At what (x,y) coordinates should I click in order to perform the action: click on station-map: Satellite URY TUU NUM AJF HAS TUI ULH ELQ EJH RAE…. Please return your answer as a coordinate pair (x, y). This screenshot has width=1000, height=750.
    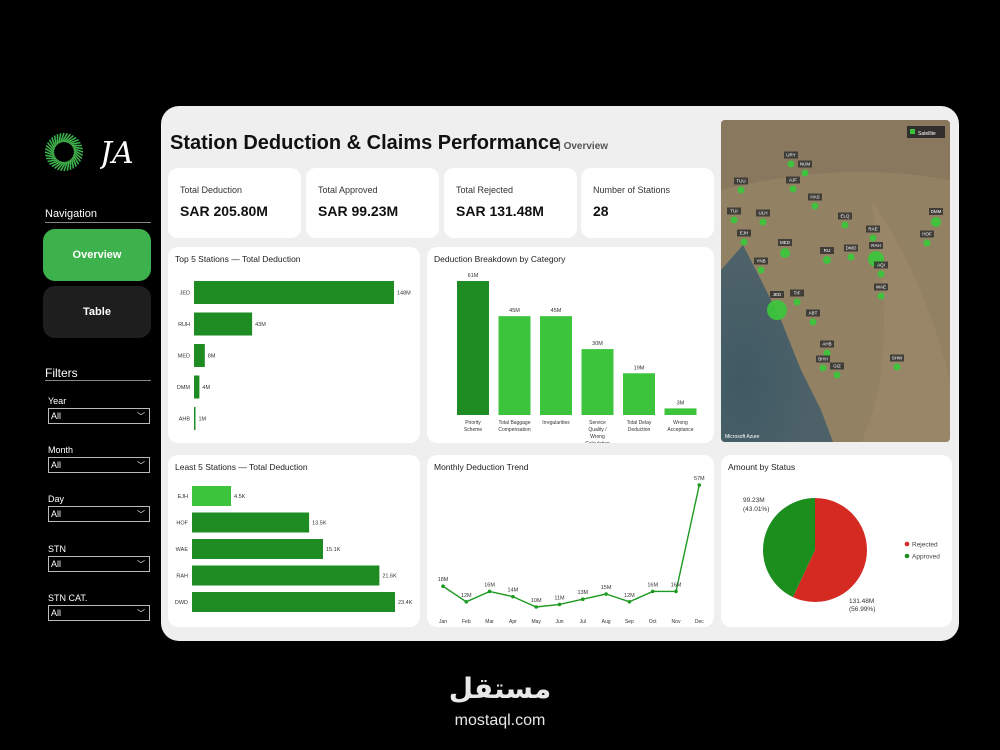
    Looking at the image, I should click on (835, 281).